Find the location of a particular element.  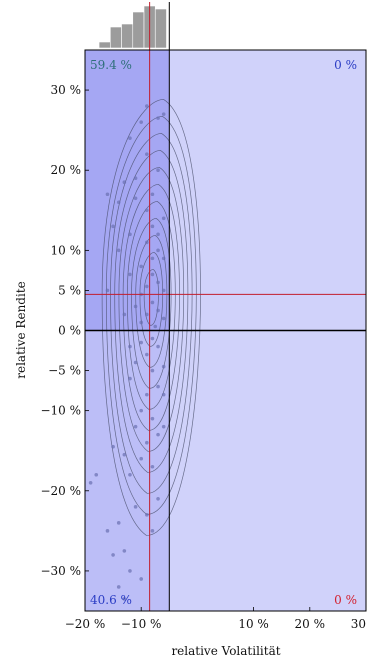

y-tick-label: −10 % is located at coordinates (60, 411).